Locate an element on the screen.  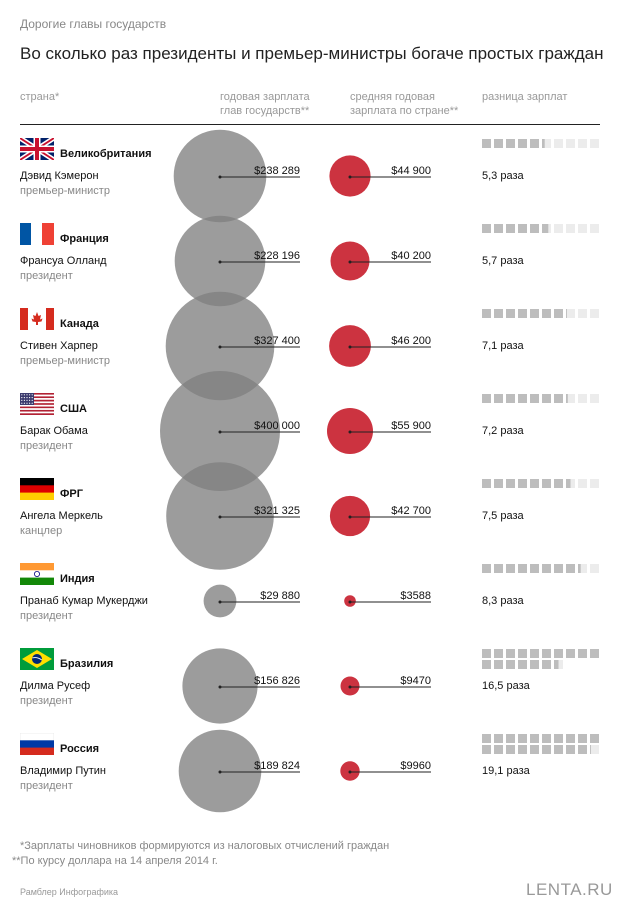
ratio-label: 5,3 раза is located at coordinates (503, 176).